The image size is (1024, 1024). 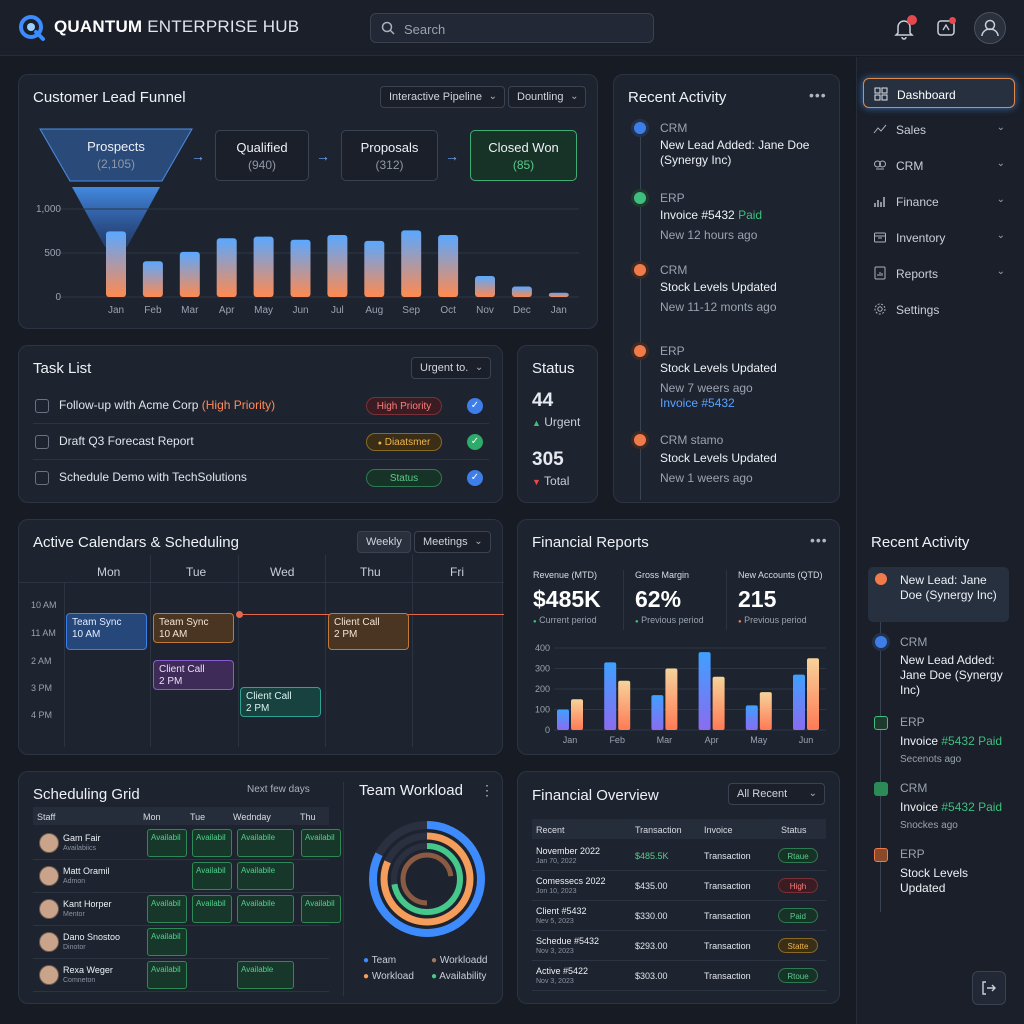 What do you see at coordinates (116, 155) in the screenshot?
I see `funnel-stage-prospects: Prospects (2,105)` at bounding box center [116, 155].